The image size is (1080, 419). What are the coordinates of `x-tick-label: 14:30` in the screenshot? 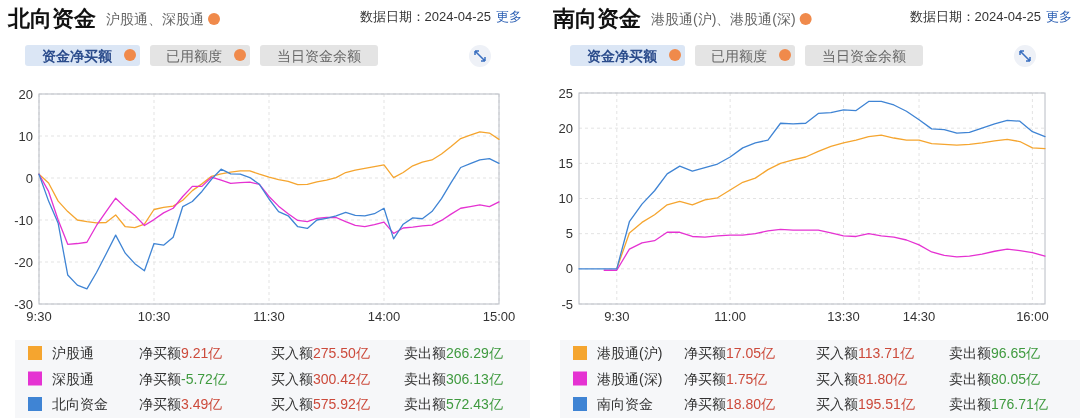 It's located at (919, 316).